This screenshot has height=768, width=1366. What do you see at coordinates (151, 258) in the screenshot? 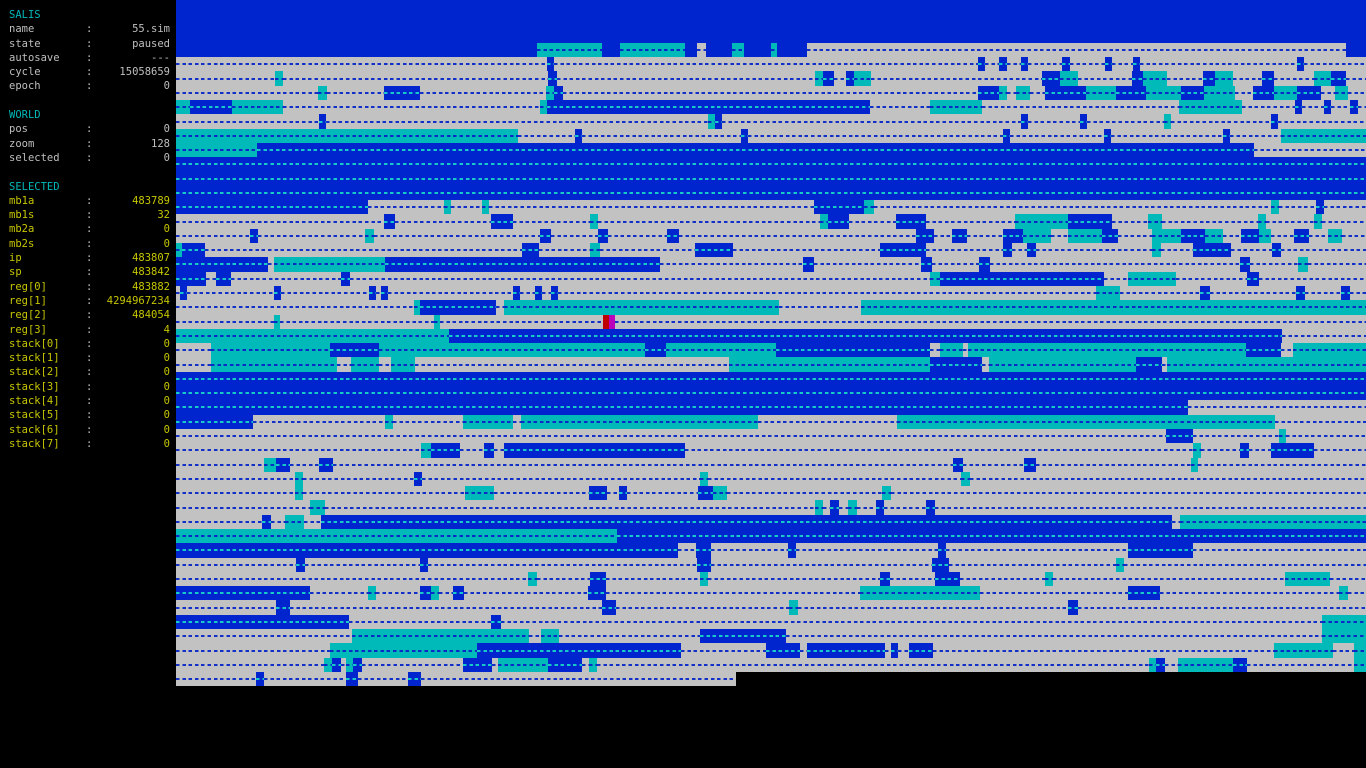
I see `stat-value: 483807` at bounding box center [151, 258].